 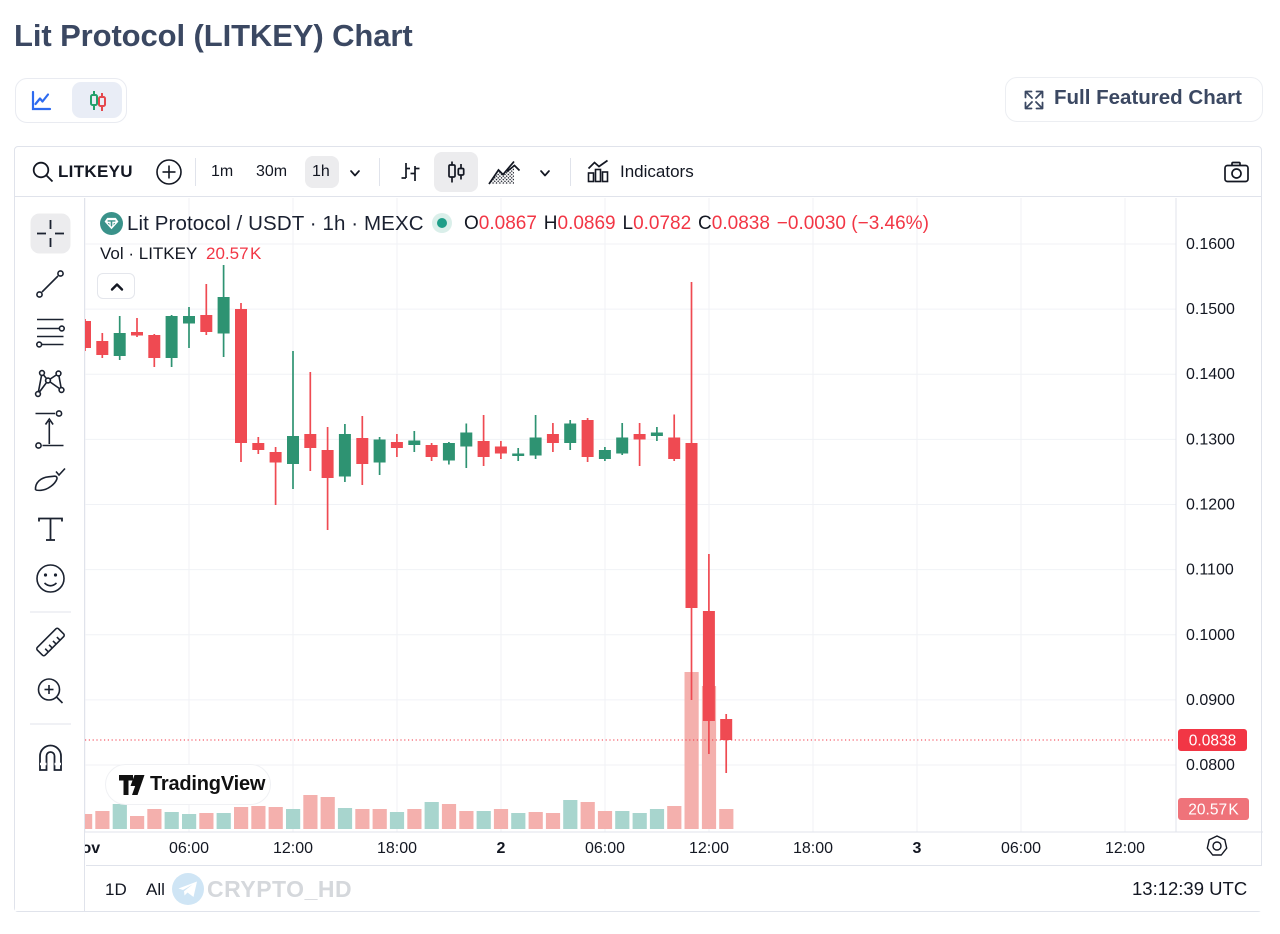 I want to click on svg-text: Nov, so click(x=92, y=848).